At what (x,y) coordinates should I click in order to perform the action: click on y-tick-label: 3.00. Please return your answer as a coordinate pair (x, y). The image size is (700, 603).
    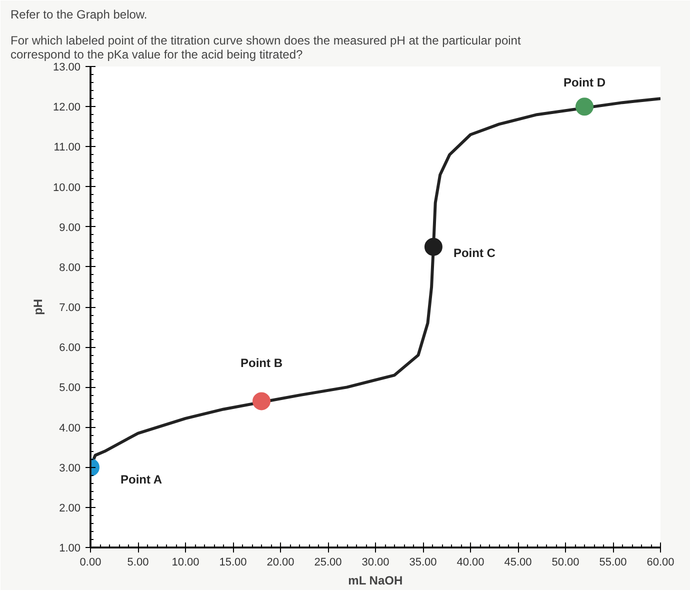
    Looking at the image, I should click on (70, 468).